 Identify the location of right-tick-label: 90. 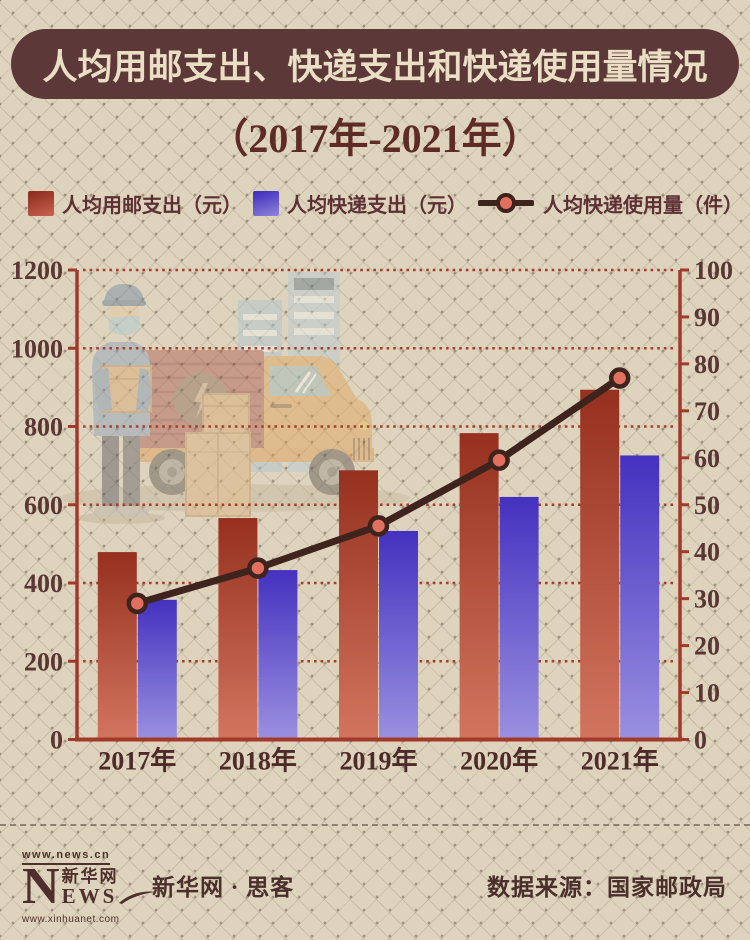
(707, 317).